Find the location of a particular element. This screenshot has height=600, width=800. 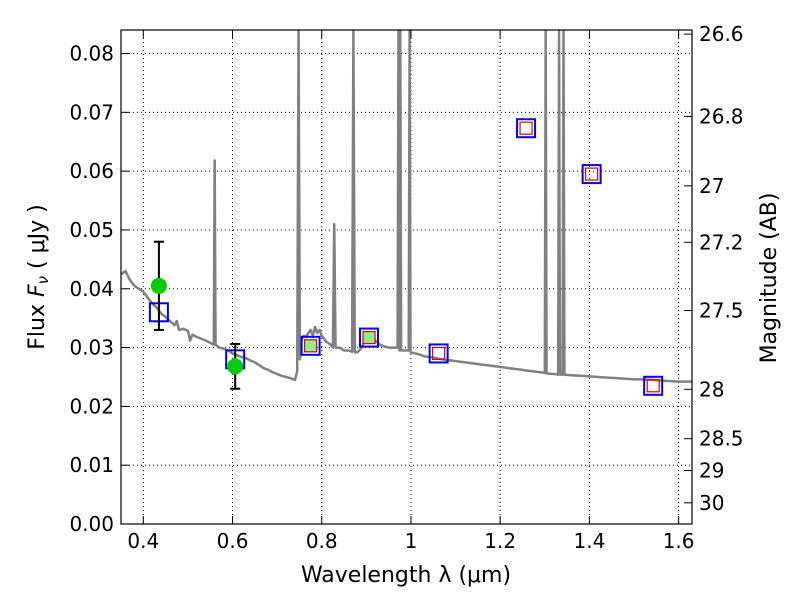

x-tick-label: 0.4 is located at coordinates (143, 541).